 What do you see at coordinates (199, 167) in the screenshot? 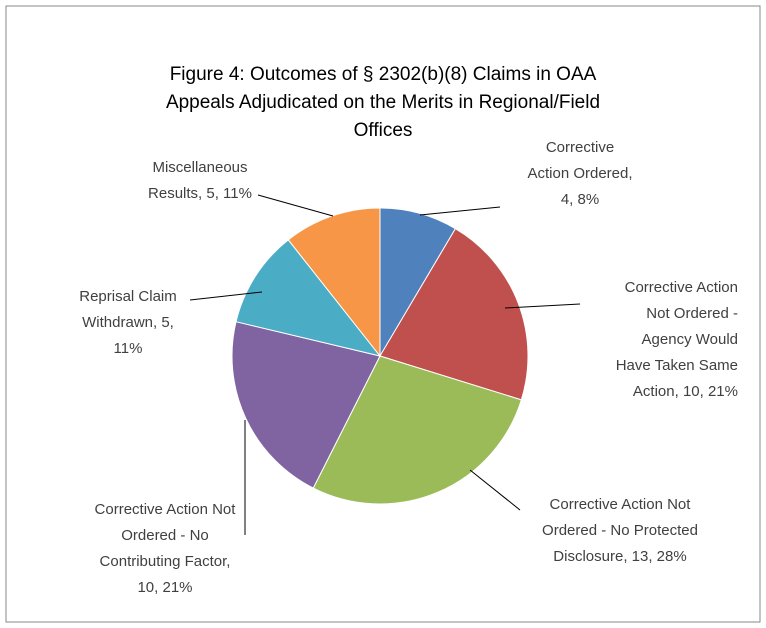
I see `data-label: Miscellaneous` at bounding box center [199, 167].